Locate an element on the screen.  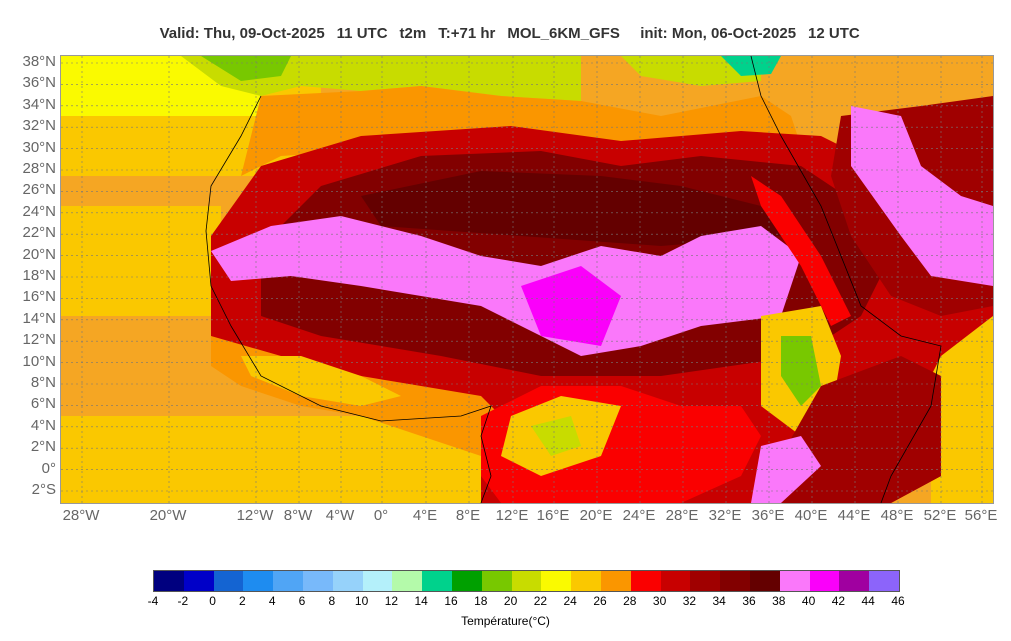
longitude-label: 32°E is located at coordinates (725, 515).